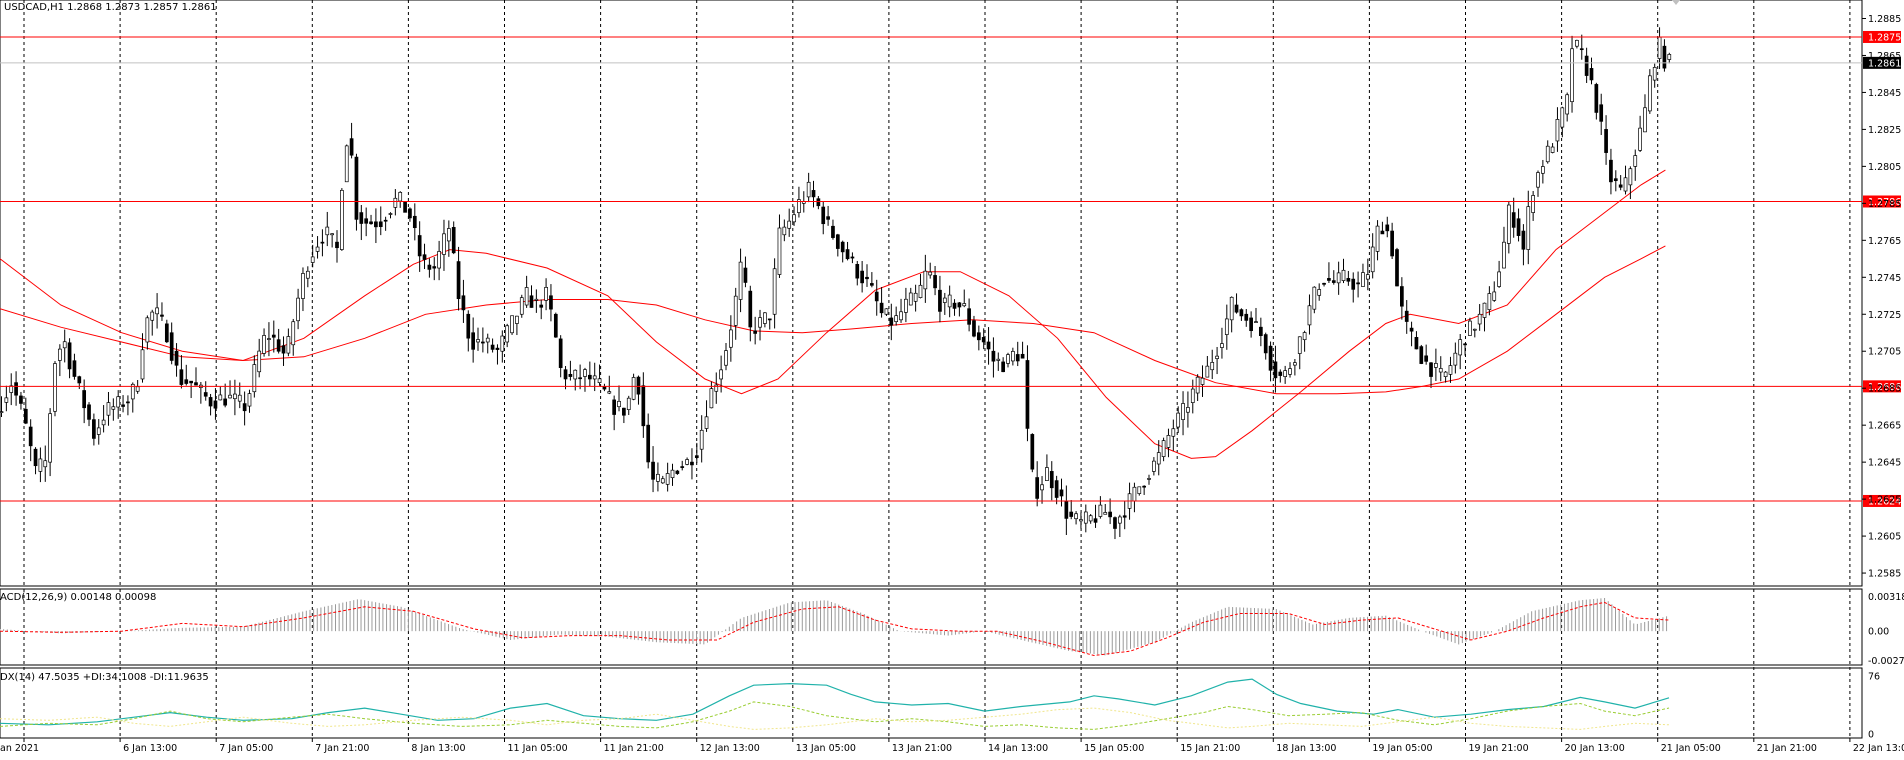 The image size is (1904, 760). Describe the element at coordinates (78, 597) in the screenshot. I see `macd-label: ACD(12,26,9) 0.00148 0.00098` at that location.